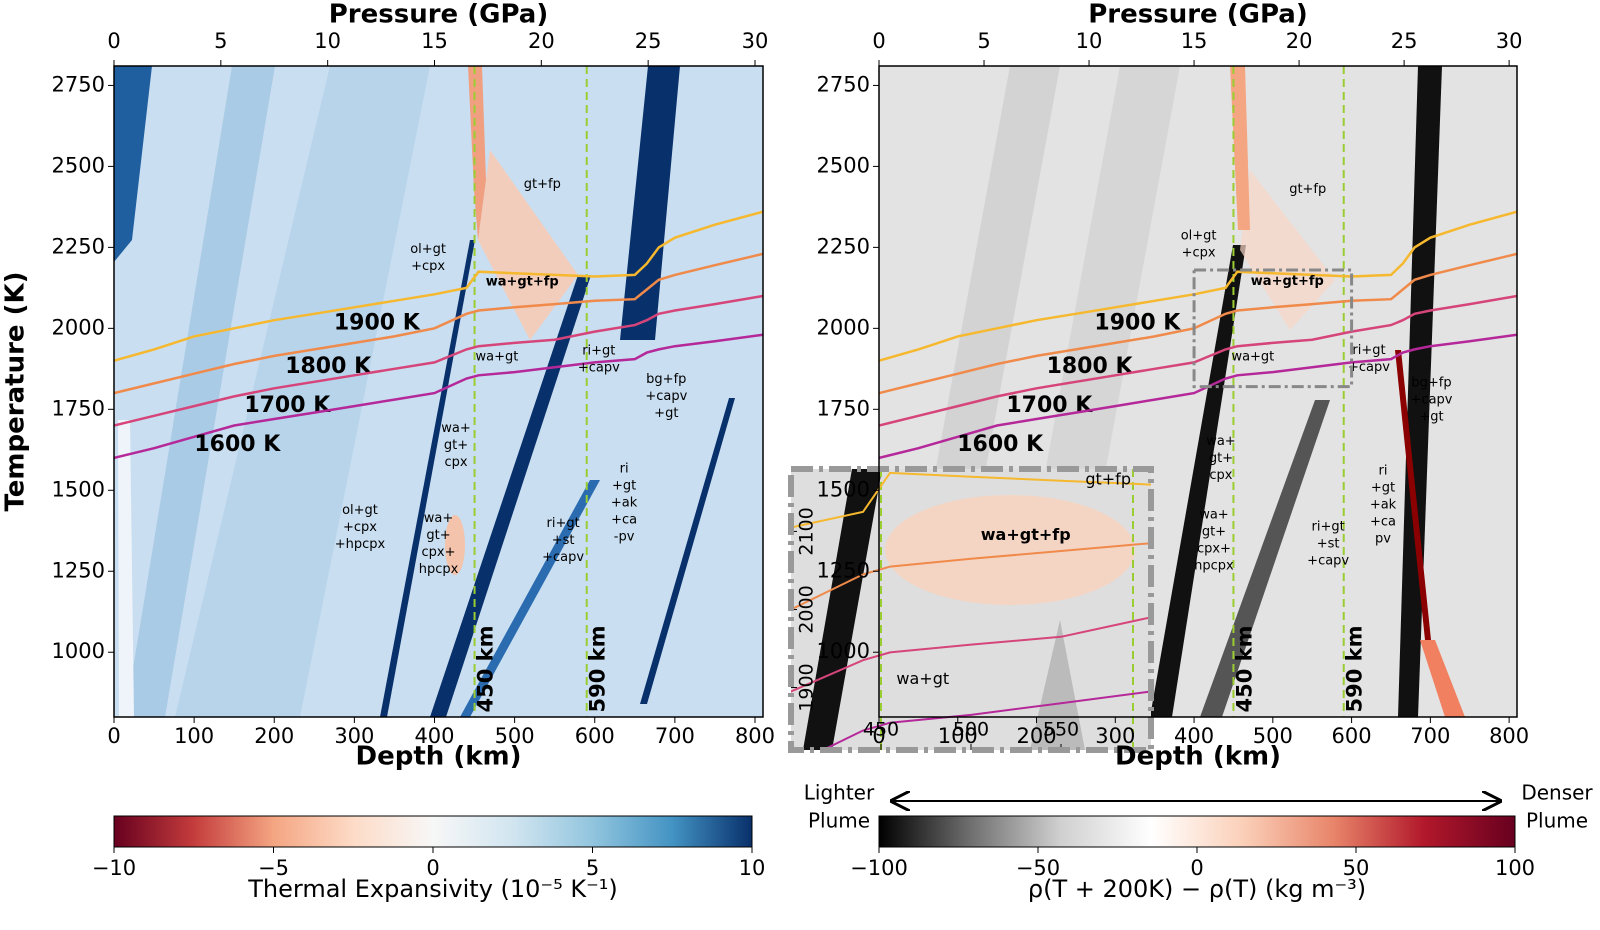 This screenshot has width=1600, height=930. I want to click on x-tick-label: 800, so click(1509, 736).